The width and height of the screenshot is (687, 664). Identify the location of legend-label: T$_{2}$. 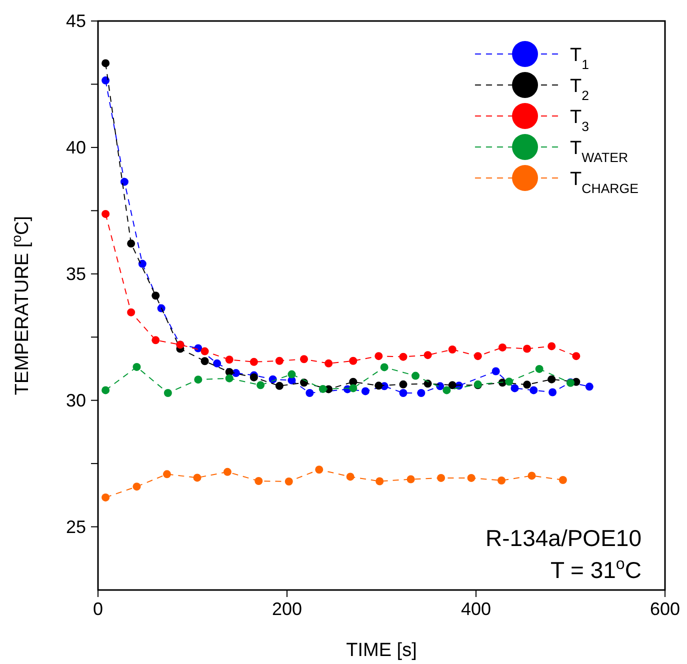
(580, 89).